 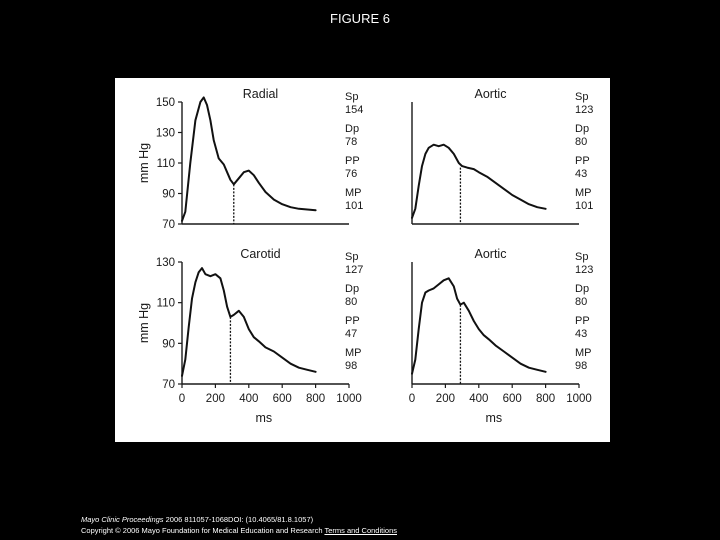 What do you see at coordinates (168, 385) in the screenshot?
I see `panel-3-y-tick-label: 70` at bounding box center [168, 385].